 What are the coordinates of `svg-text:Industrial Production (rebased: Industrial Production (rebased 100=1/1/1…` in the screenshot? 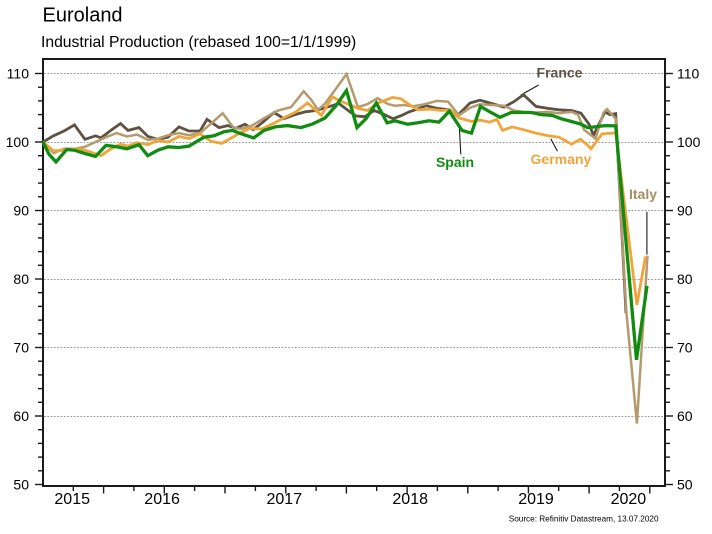 It's located at (198, 42).